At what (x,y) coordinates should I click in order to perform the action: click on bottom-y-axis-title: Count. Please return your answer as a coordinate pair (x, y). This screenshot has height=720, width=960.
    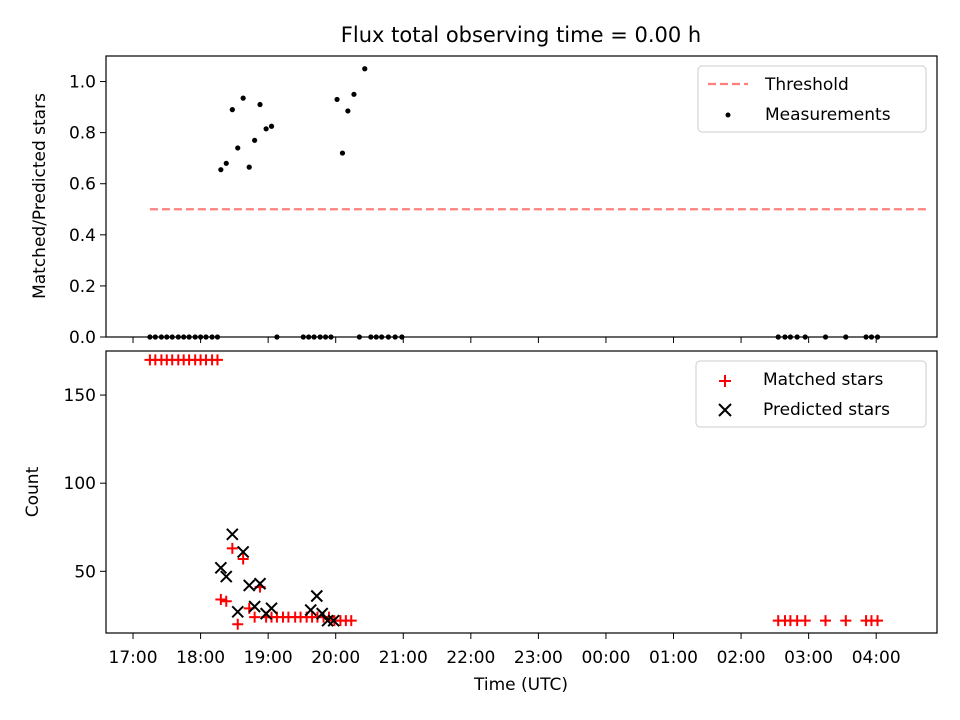
    Looking at the image, I should click on (33, 491).